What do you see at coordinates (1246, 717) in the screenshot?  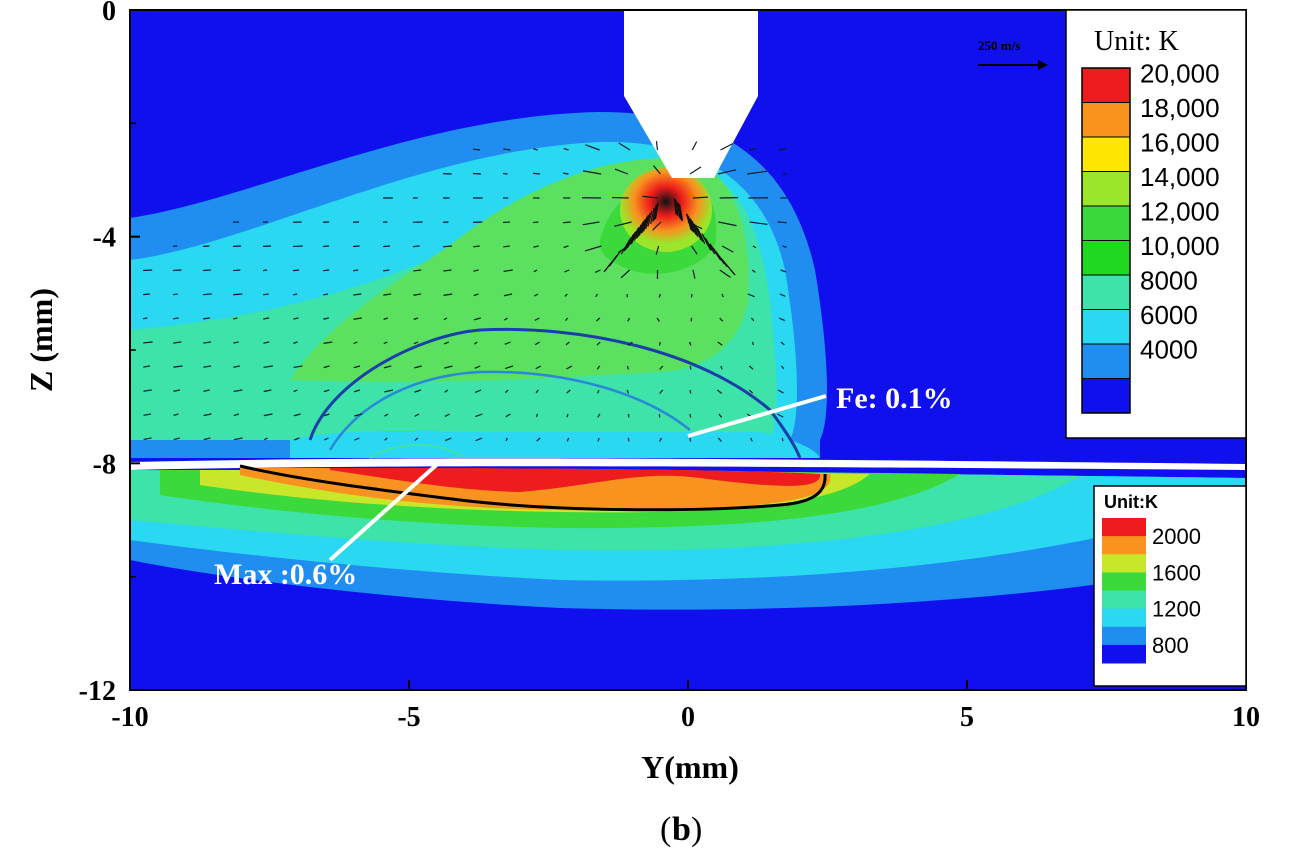 I see `x-tick-label: 10` at bounding box center [1246, 717].